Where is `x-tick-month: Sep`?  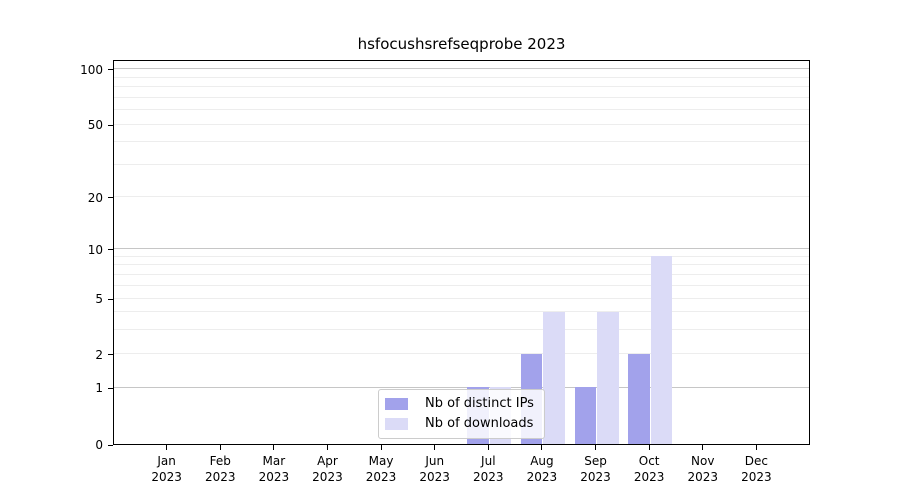
x-tick-month: Sep is located at coordinates (595, 461).